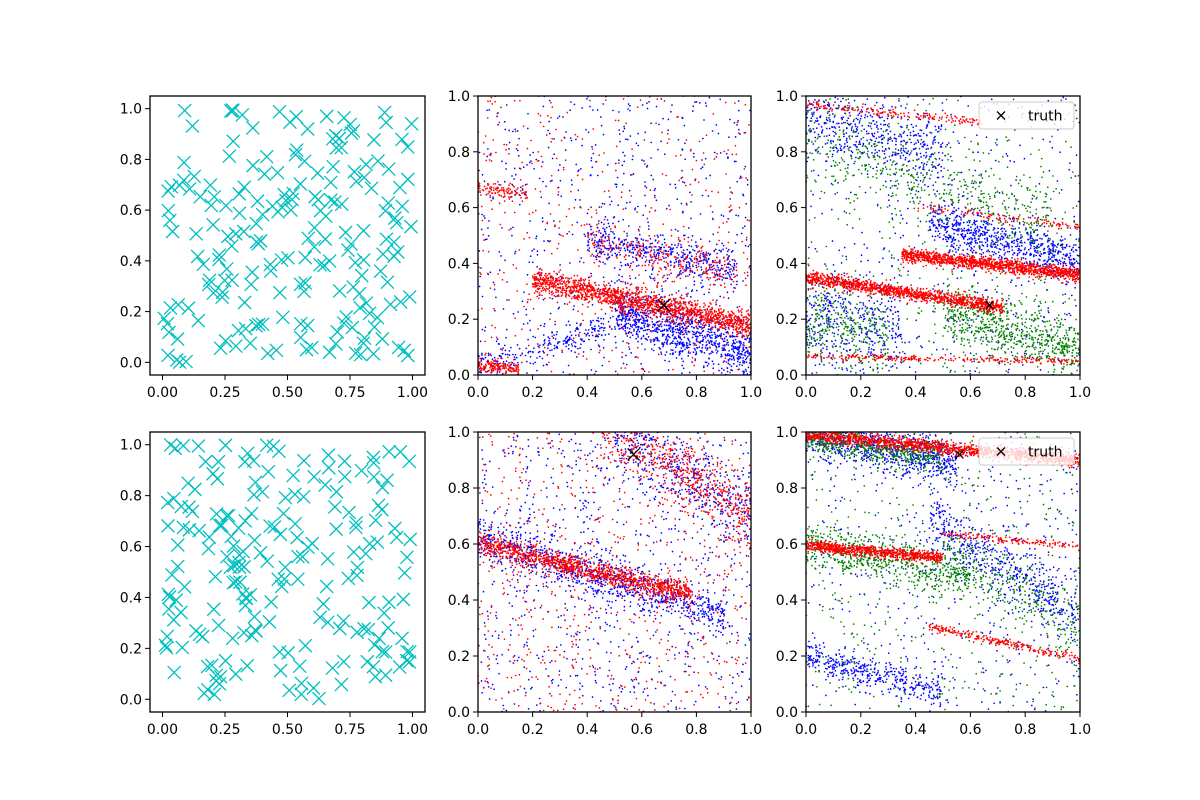 Image resolution: width=1200 pixels, height=800 pixels. What do you see at coordinates (349, 730) in the screenshot?
I see `x-tick-label: 0.75` at bounding box center [349, 730].